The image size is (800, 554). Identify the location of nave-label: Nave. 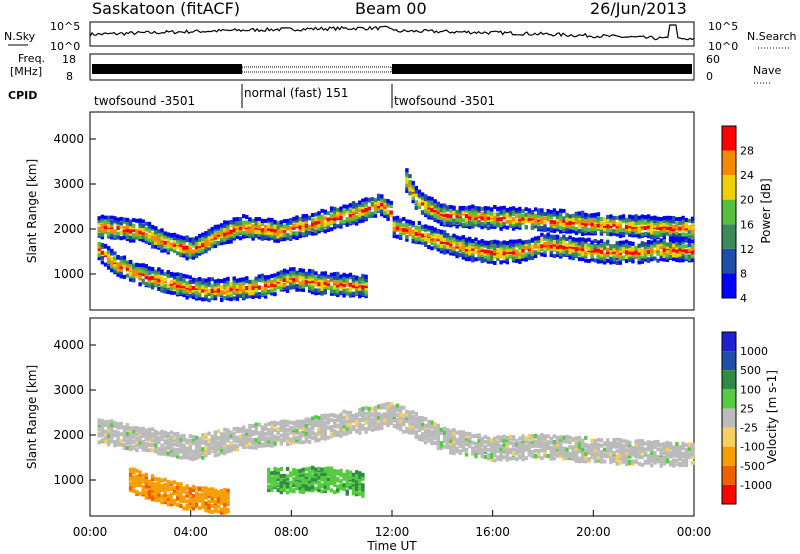
(767, 70).